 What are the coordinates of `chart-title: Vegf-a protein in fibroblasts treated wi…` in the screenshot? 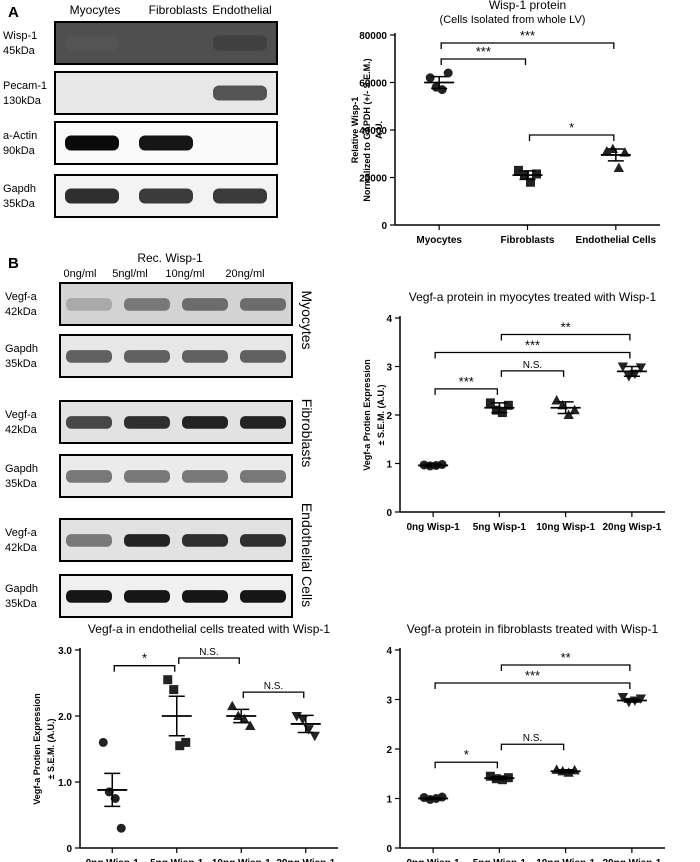 It's located at (533, 629).